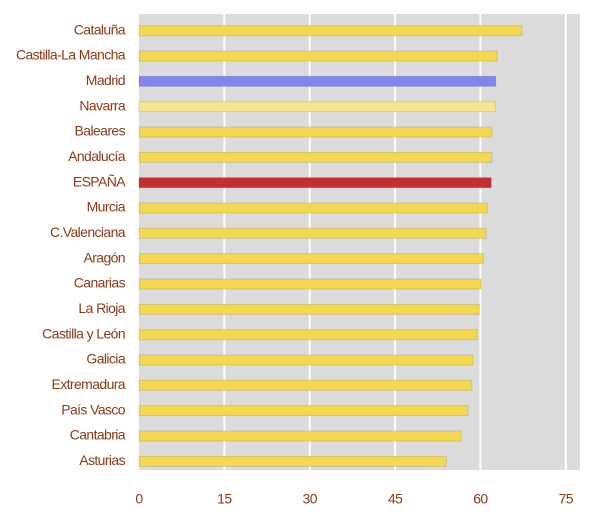 The width and height of the screenshot is (593, 516). What do you see at coordinates (480, 499) in the screenshot?
I see `x-tick-label: 60` at bounding box center [480, 499].